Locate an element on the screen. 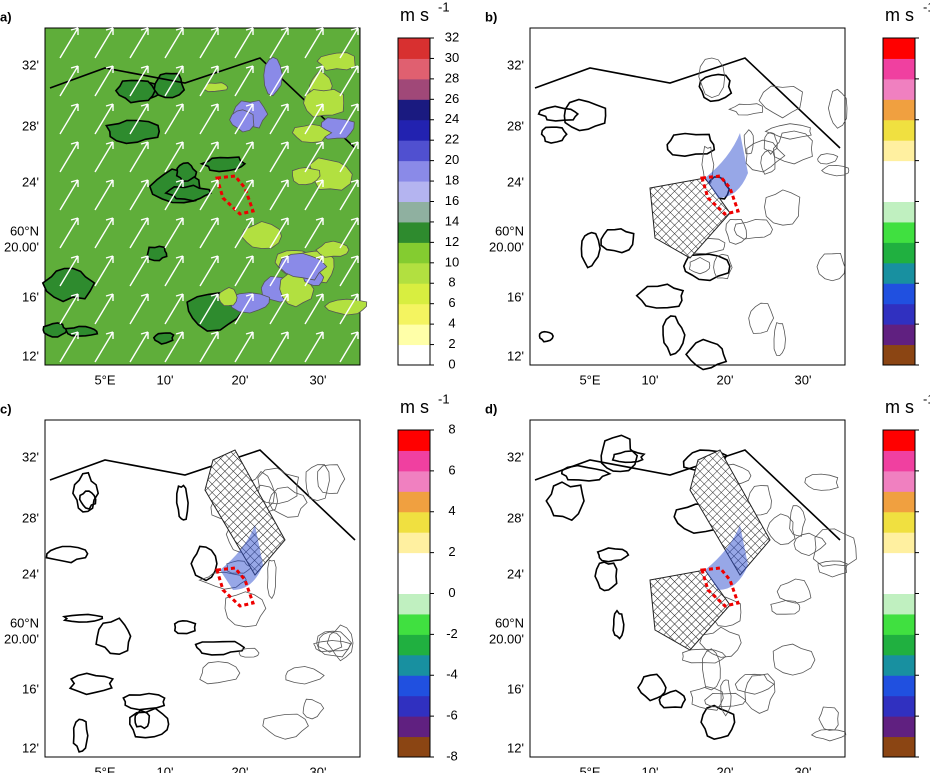 The image size is (930, 778). colorbar-tick-label: 8 is located at coordinates (451, 428).